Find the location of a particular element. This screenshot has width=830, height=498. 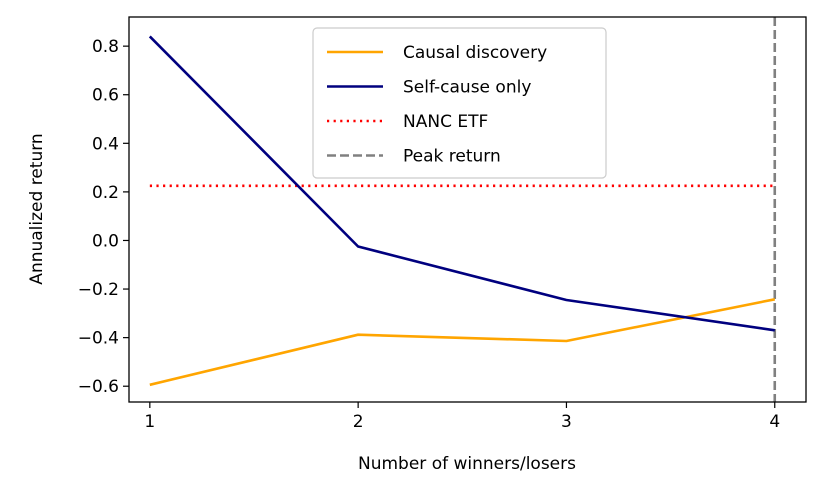

y-tick-label: −0.6 is located at coordinates (98, 387).